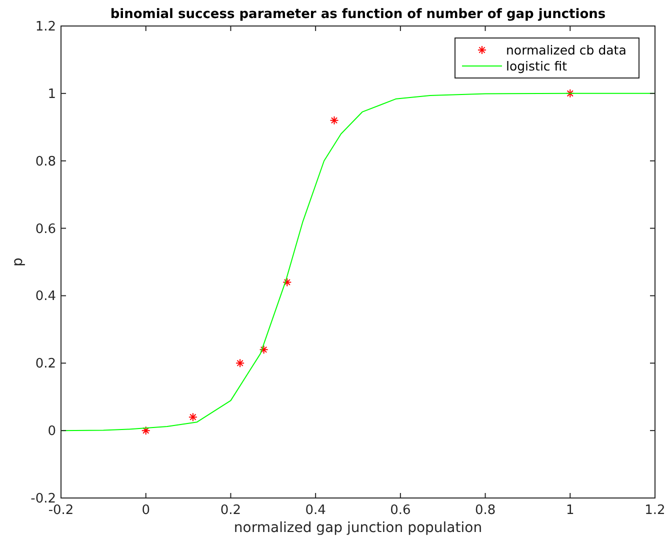 The height and width of the screenshot is (540, 666). Describe the element at coordinates (52, 94) in the screenshot. I see `y-tick-label: 1` at that location.